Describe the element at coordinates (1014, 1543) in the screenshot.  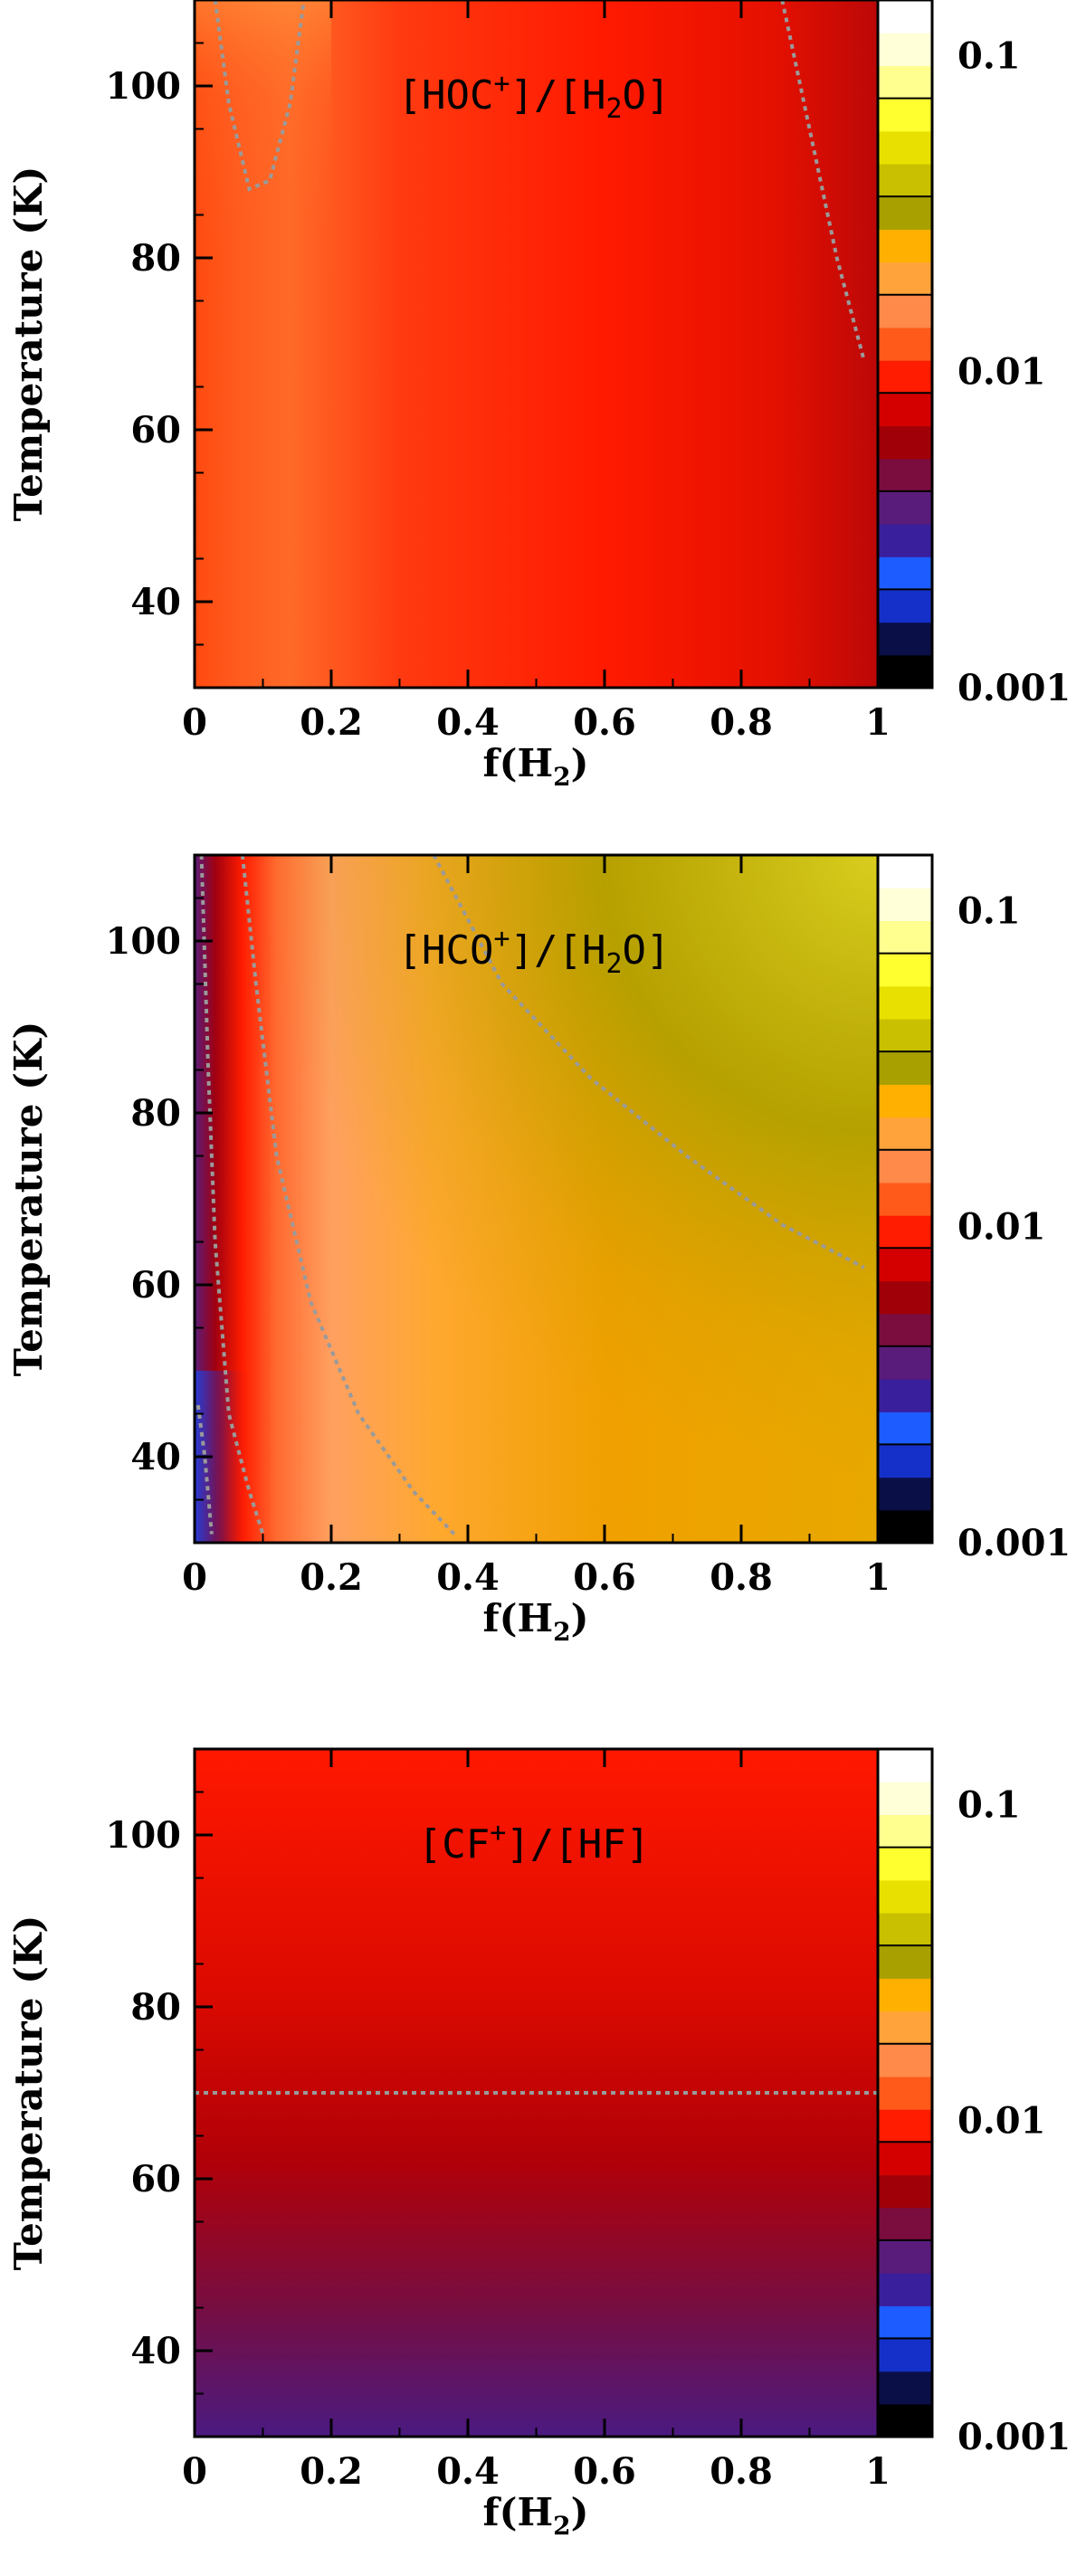
I see `colorbar-tick-label: 0.001` at that location.